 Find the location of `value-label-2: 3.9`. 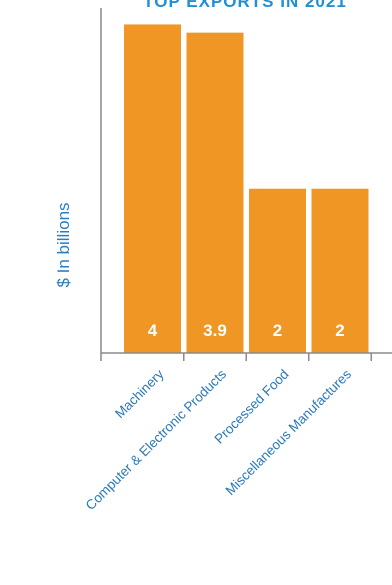

value-label-2: 3.9 is located at coordinates (215, 330).